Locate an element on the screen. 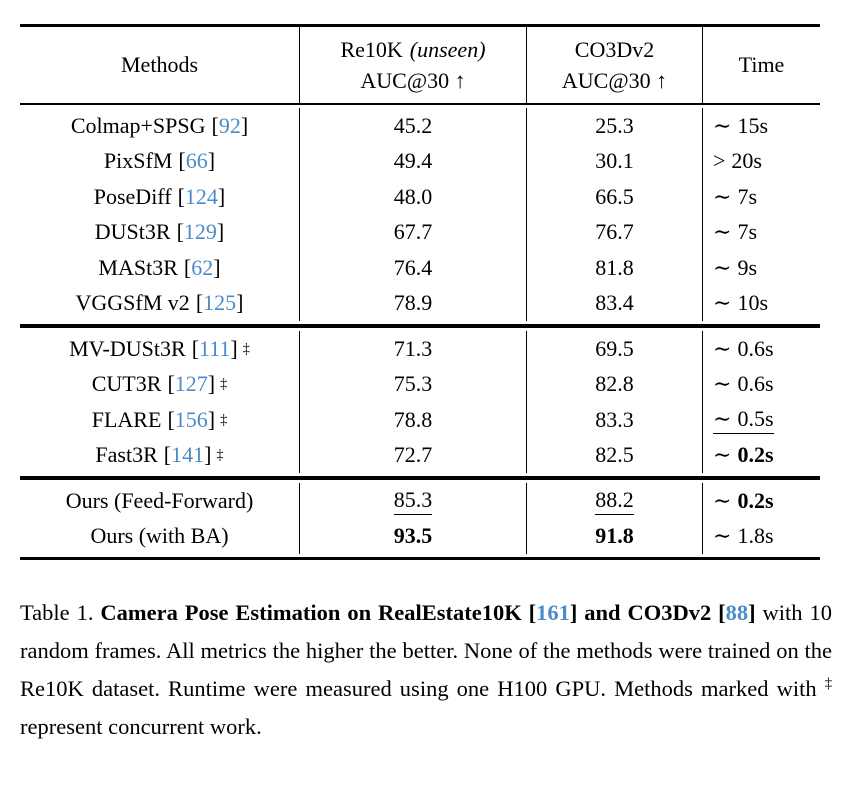 Image resolution: width=850 pixels, height=802 pixels. header-methods-label: Methods is located at coordinates (159, 64).